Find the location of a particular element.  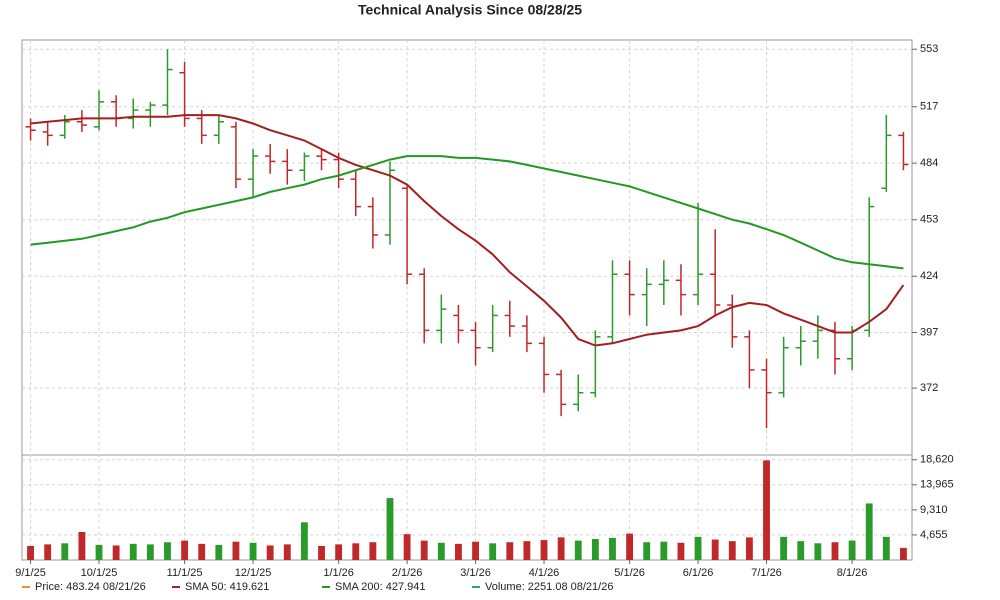

y-tick-label: 397 is located at coordinates (929, 332).